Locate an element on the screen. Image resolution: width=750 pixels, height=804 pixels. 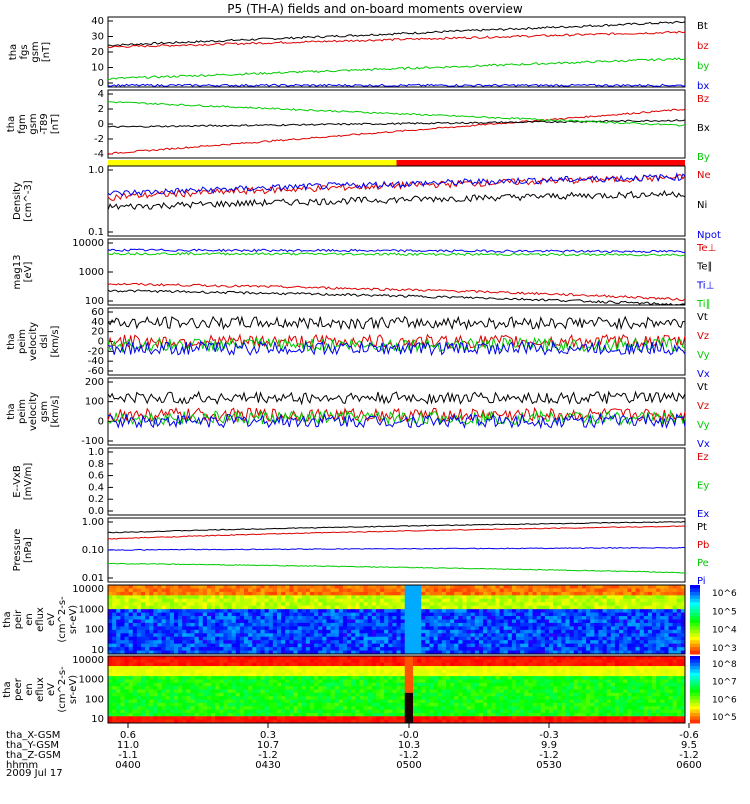
series-bx is located at coordinates (396, 85).